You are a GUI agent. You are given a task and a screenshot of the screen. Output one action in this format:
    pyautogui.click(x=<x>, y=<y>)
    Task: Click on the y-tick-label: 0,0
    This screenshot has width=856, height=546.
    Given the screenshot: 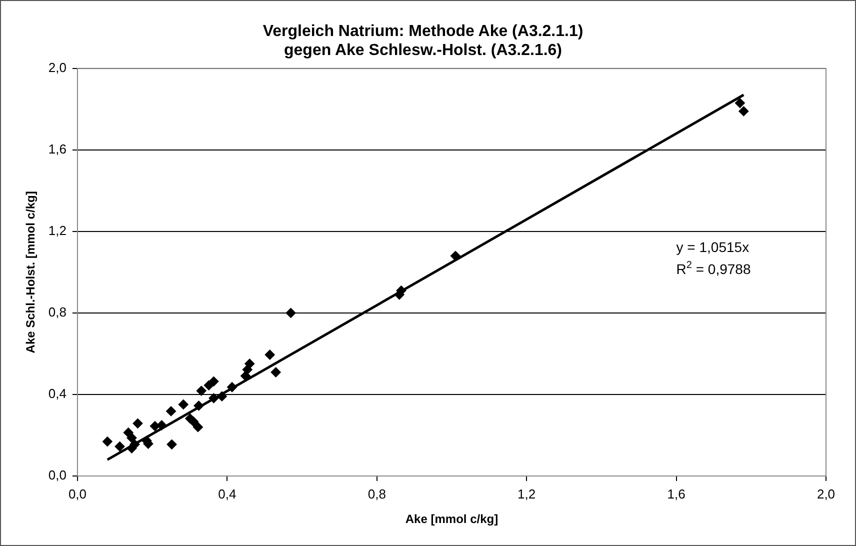 What is the action you would take?
    pyautogui.click(x=57, y=475)
    